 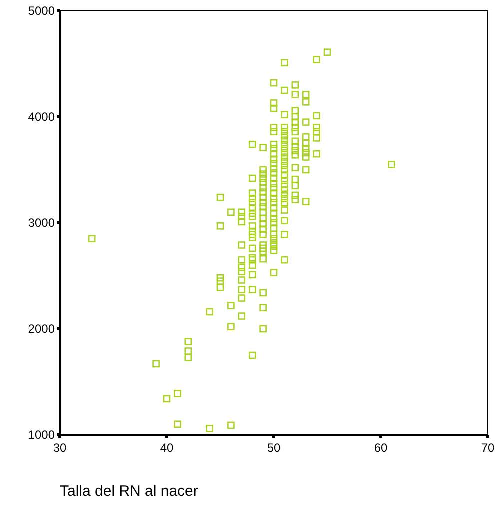 I want to click on y-tick-label: 3000, so click(x=42, y=223).